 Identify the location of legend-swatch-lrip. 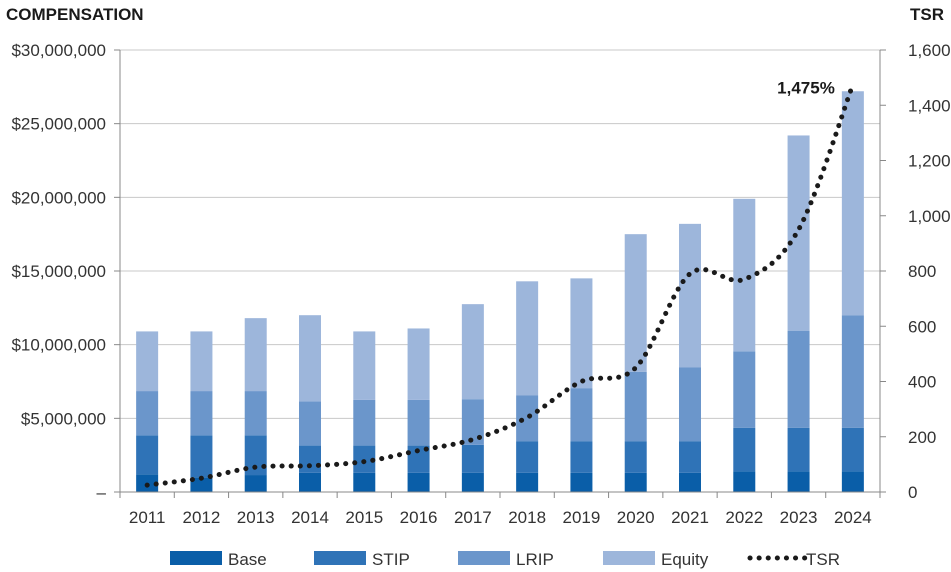
(484, 558).